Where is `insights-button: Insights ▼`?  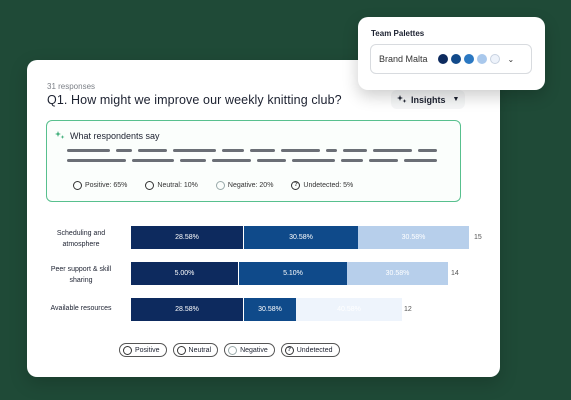
insights-button: Insights ▼ is located at coordinates (428, 99).